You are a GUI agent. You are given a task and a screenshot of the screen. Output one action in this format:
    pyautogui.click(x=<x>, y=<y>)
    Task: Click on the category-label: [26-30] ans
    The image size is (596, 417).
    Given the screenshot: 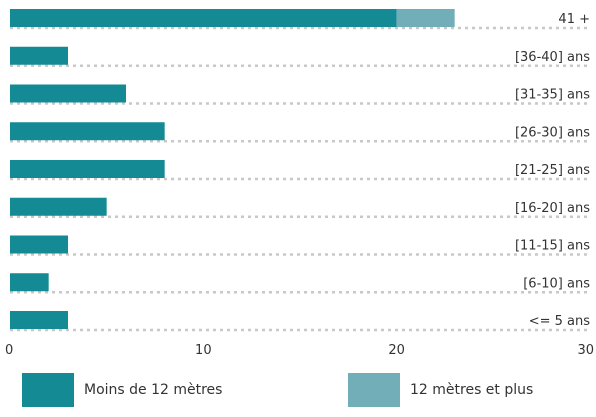 What is the action you would take?
    pyautogui.click(x=552, y=132)
    